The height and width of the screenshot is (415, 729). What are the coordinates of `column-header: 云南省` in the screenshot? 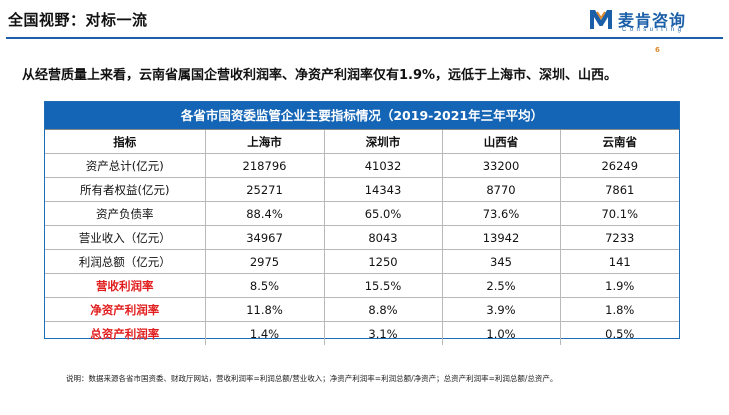 It's located at (619, 141).